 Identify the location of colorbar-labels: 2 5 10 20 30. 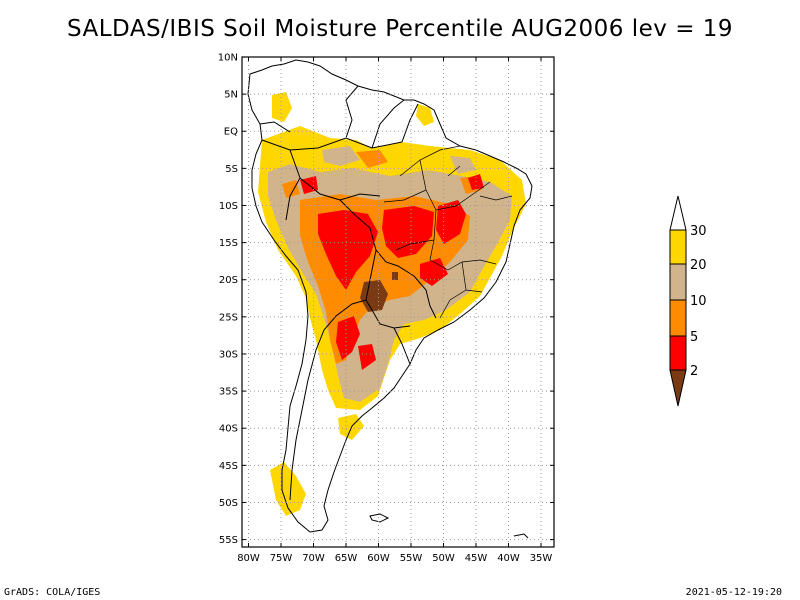
(698, 301).